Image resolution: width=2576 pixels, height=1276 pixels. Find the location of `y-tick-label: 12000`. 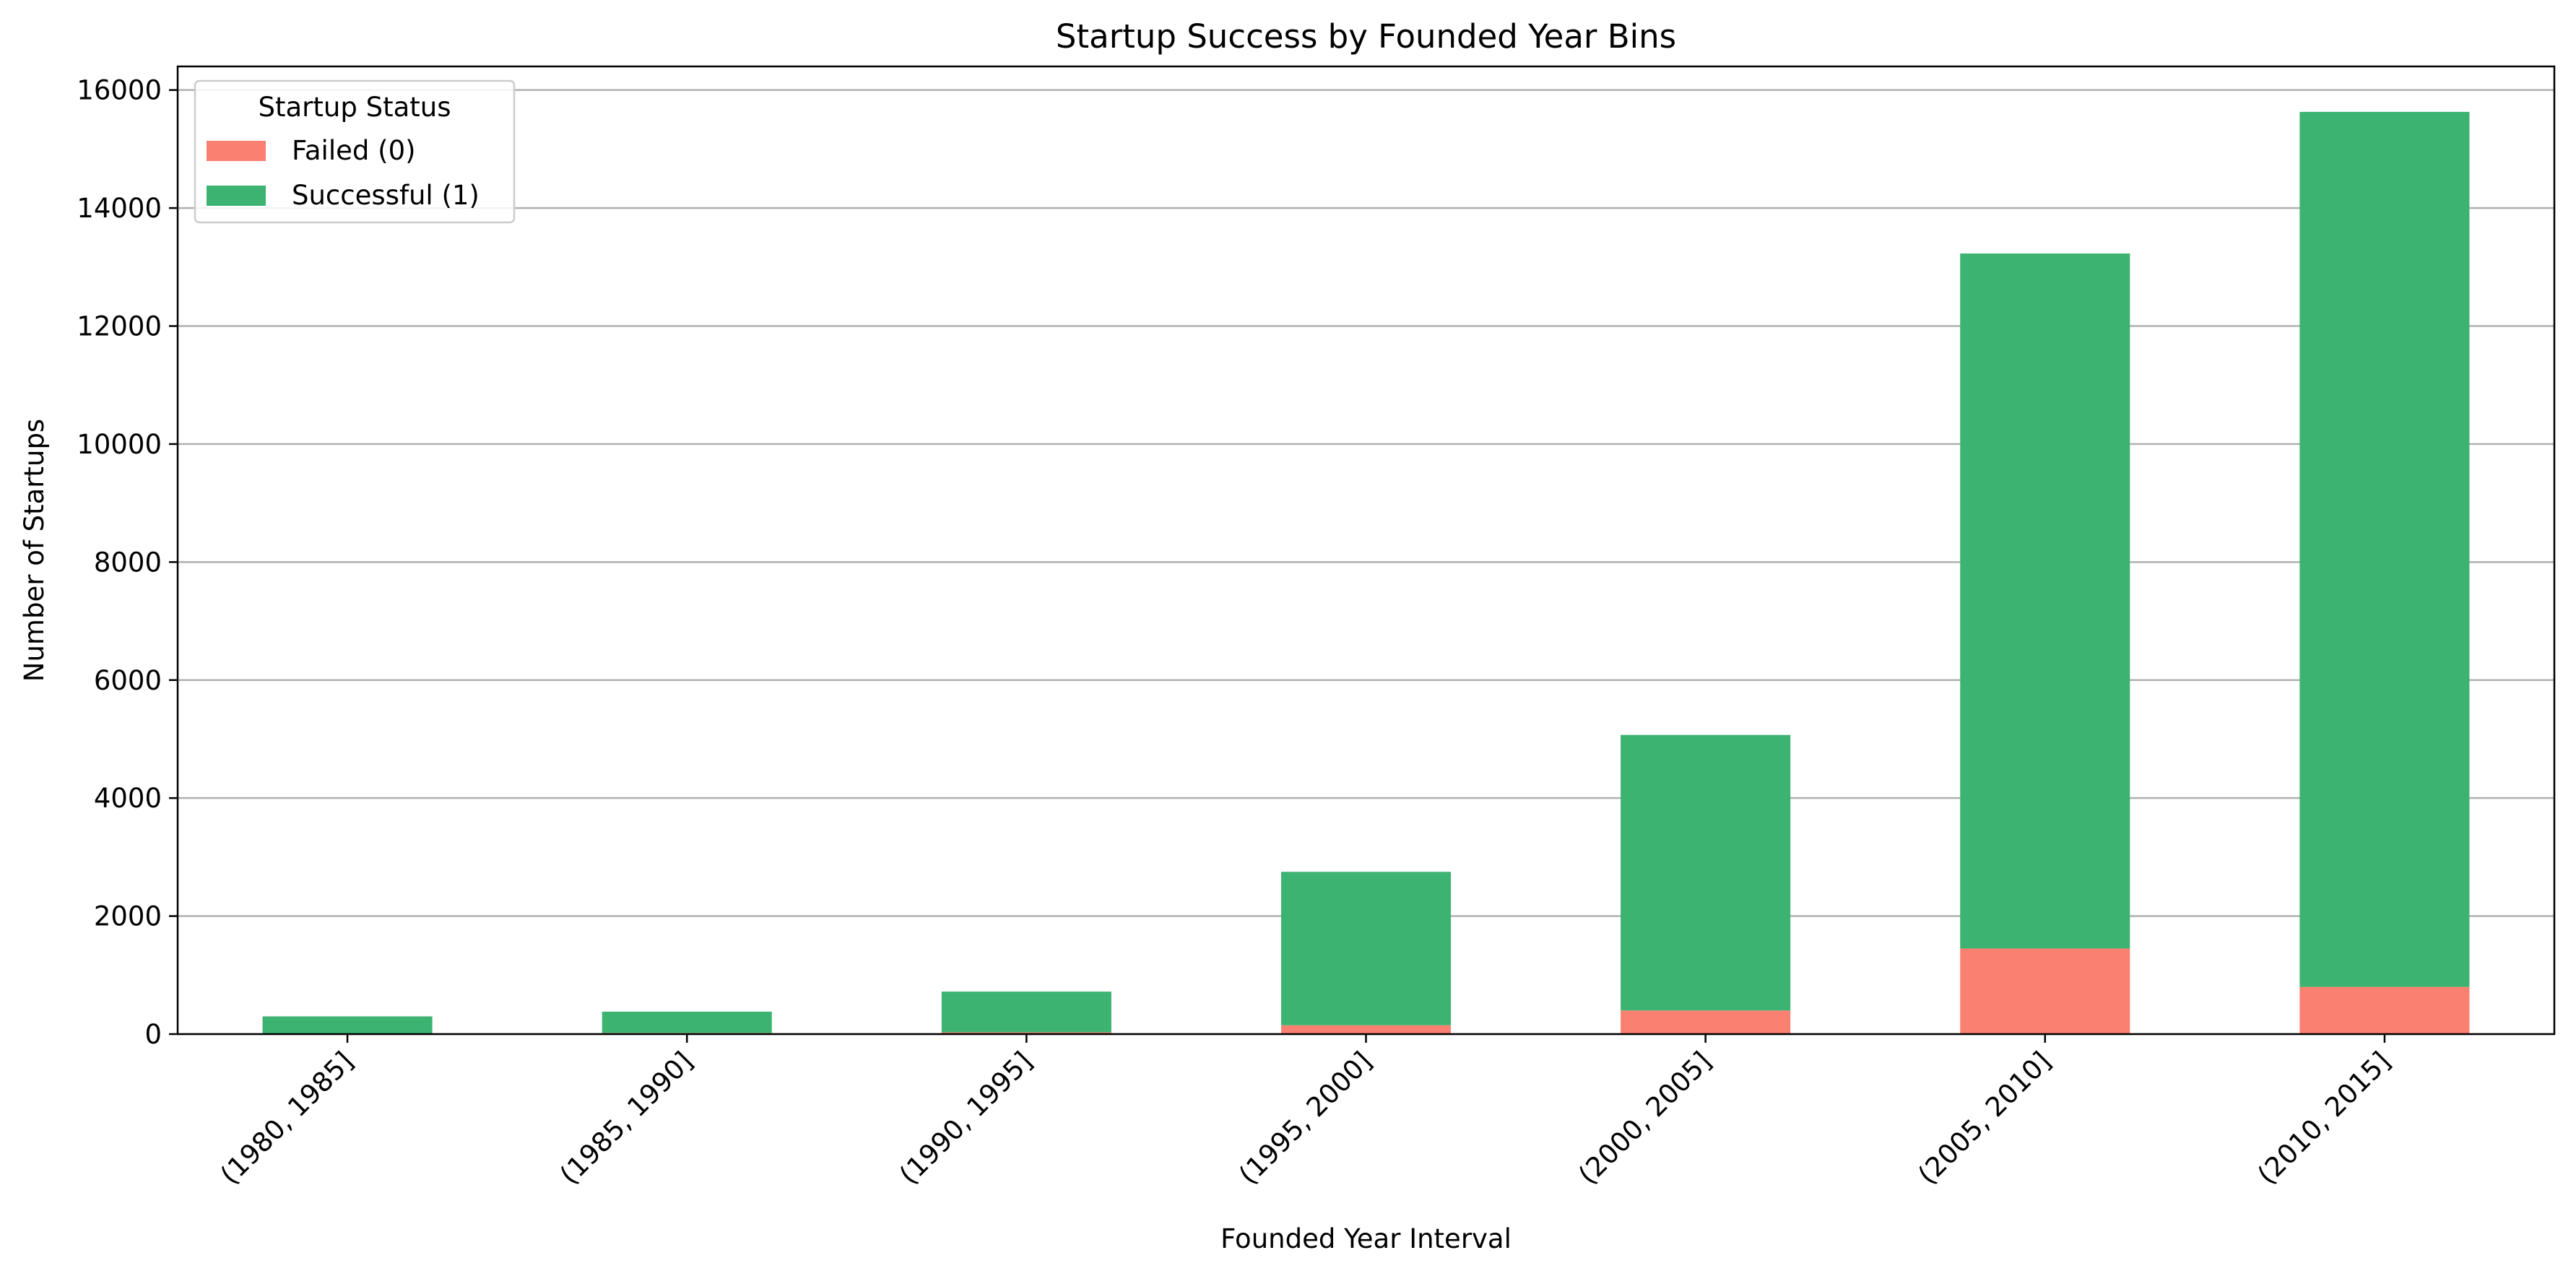

y-tick-label: 12000 is located at coordinates (119, 326).